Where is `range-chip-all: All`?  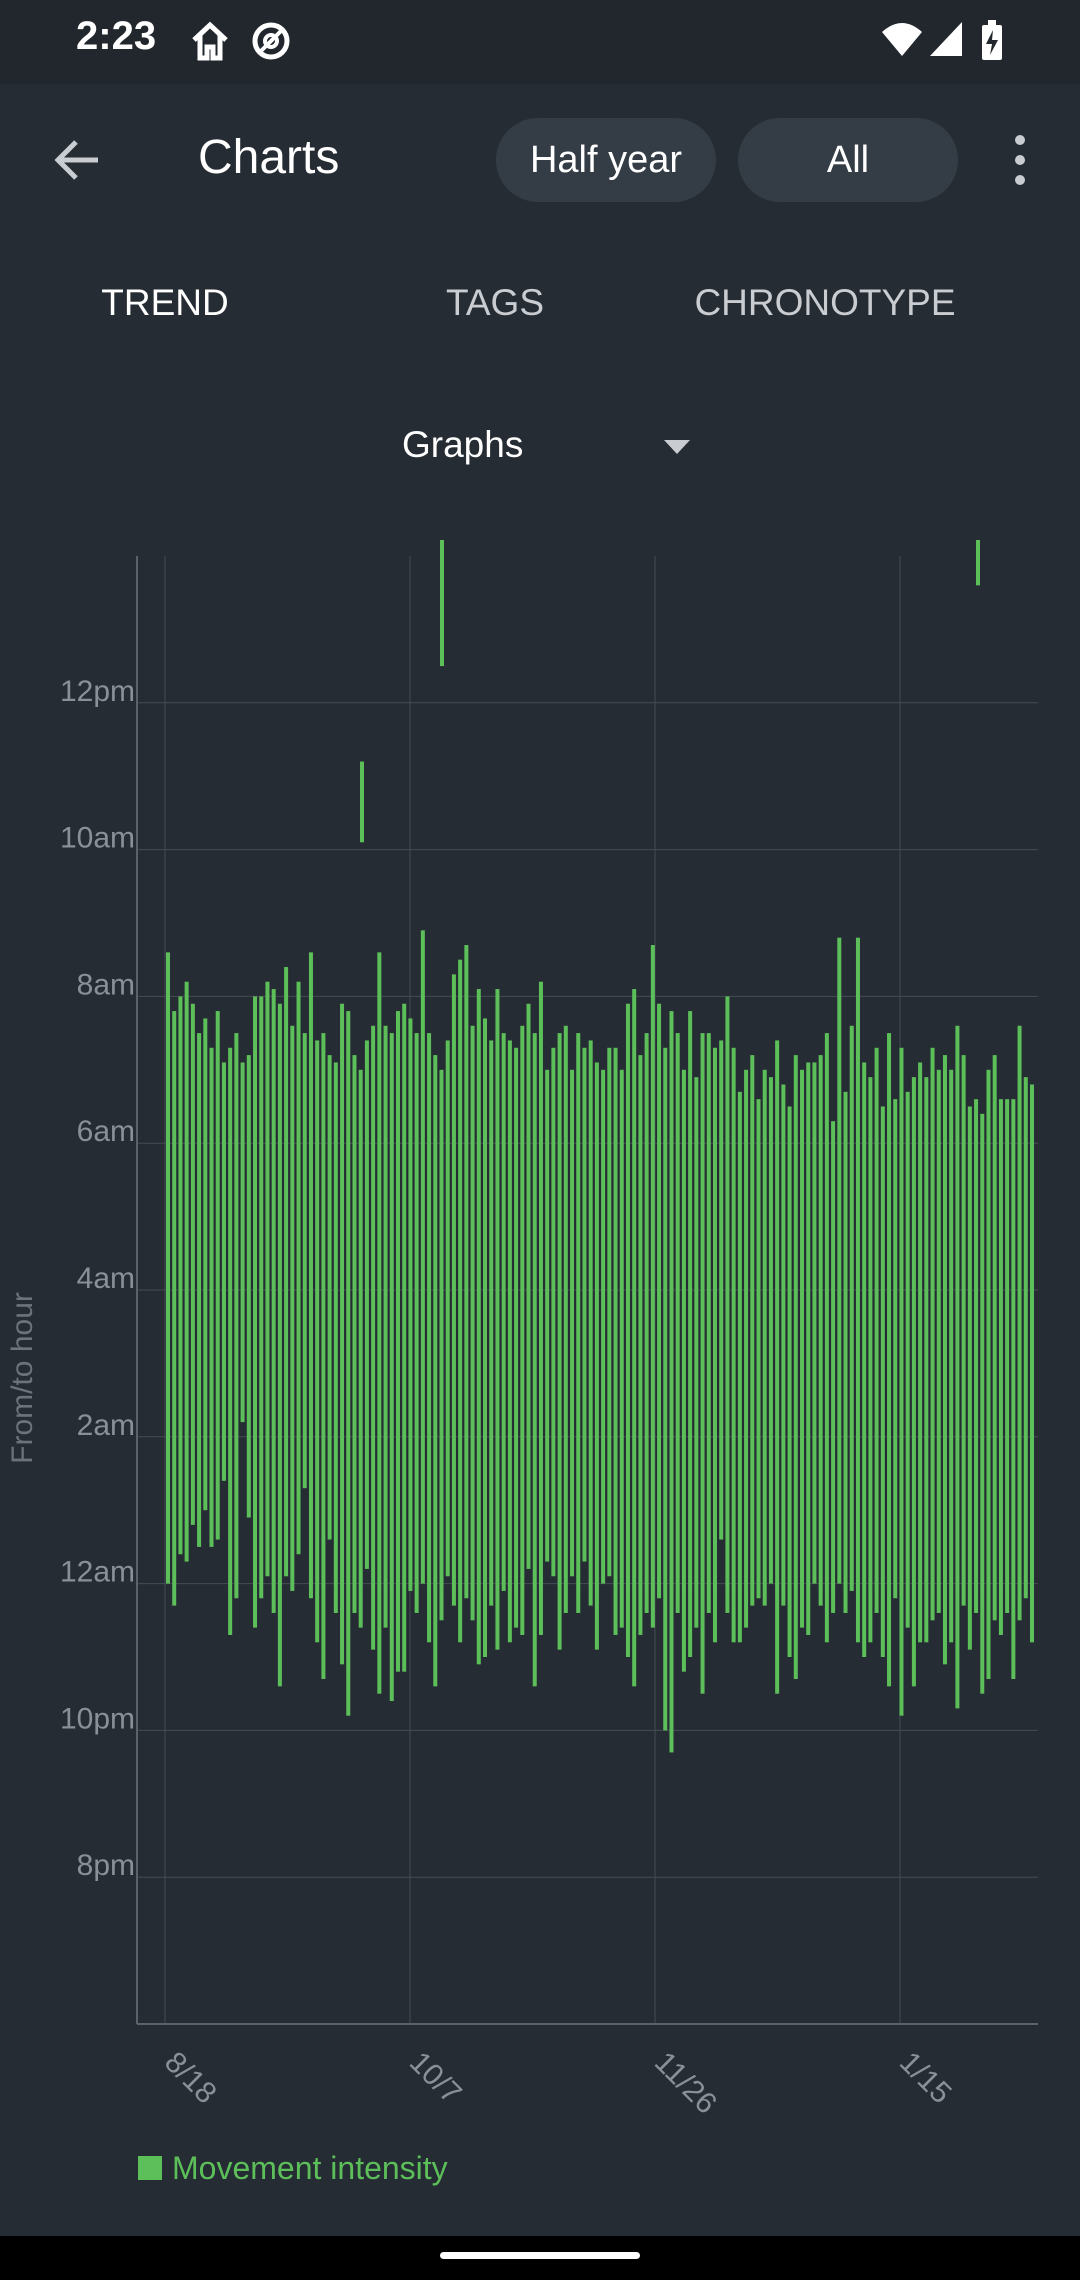 range-chip-all: All is located at coordinates (848, 160).